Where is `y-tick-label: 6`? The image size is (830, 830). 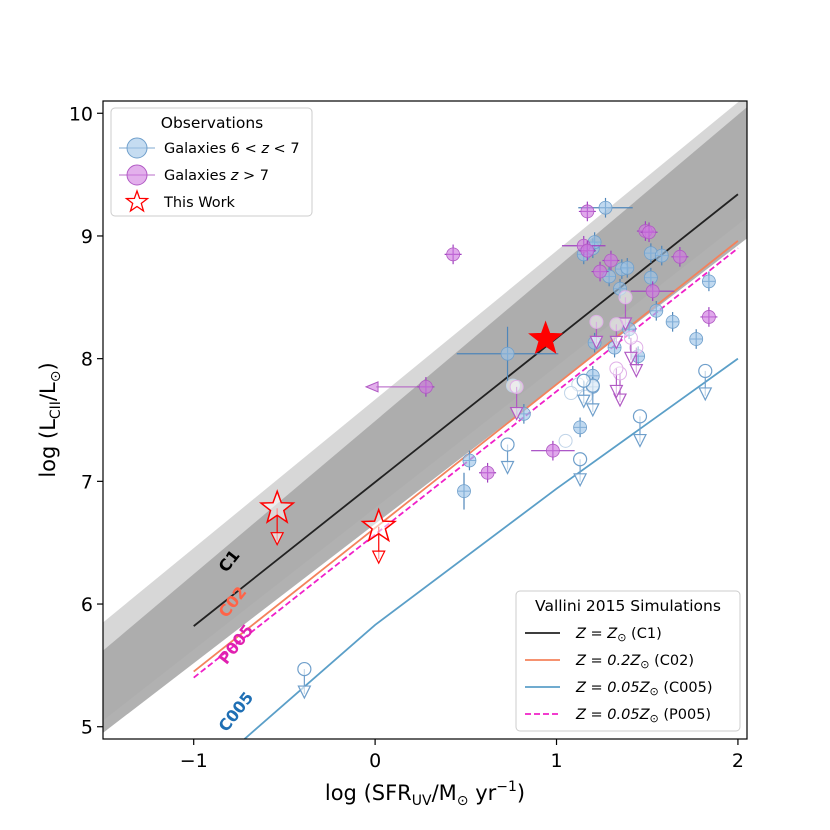
y-tick-label: 6 is located at coordinates (87, 605).